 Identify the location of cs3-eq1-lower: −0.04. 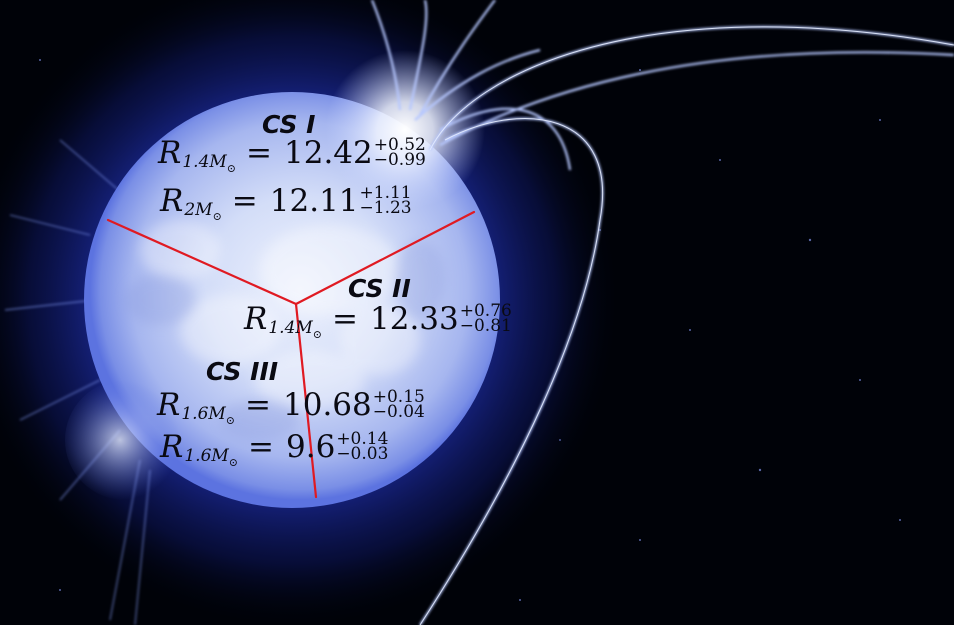
(398, 411).